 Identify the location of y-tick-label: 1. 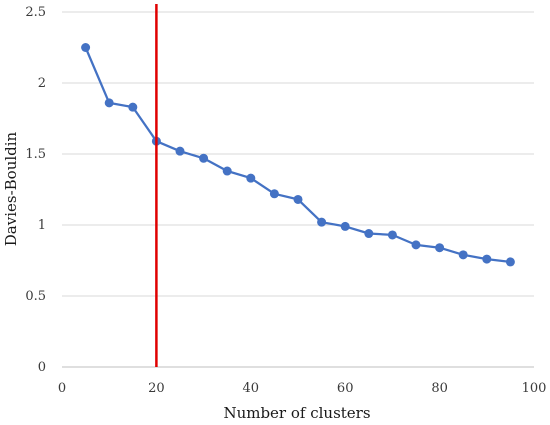
(42, 225).